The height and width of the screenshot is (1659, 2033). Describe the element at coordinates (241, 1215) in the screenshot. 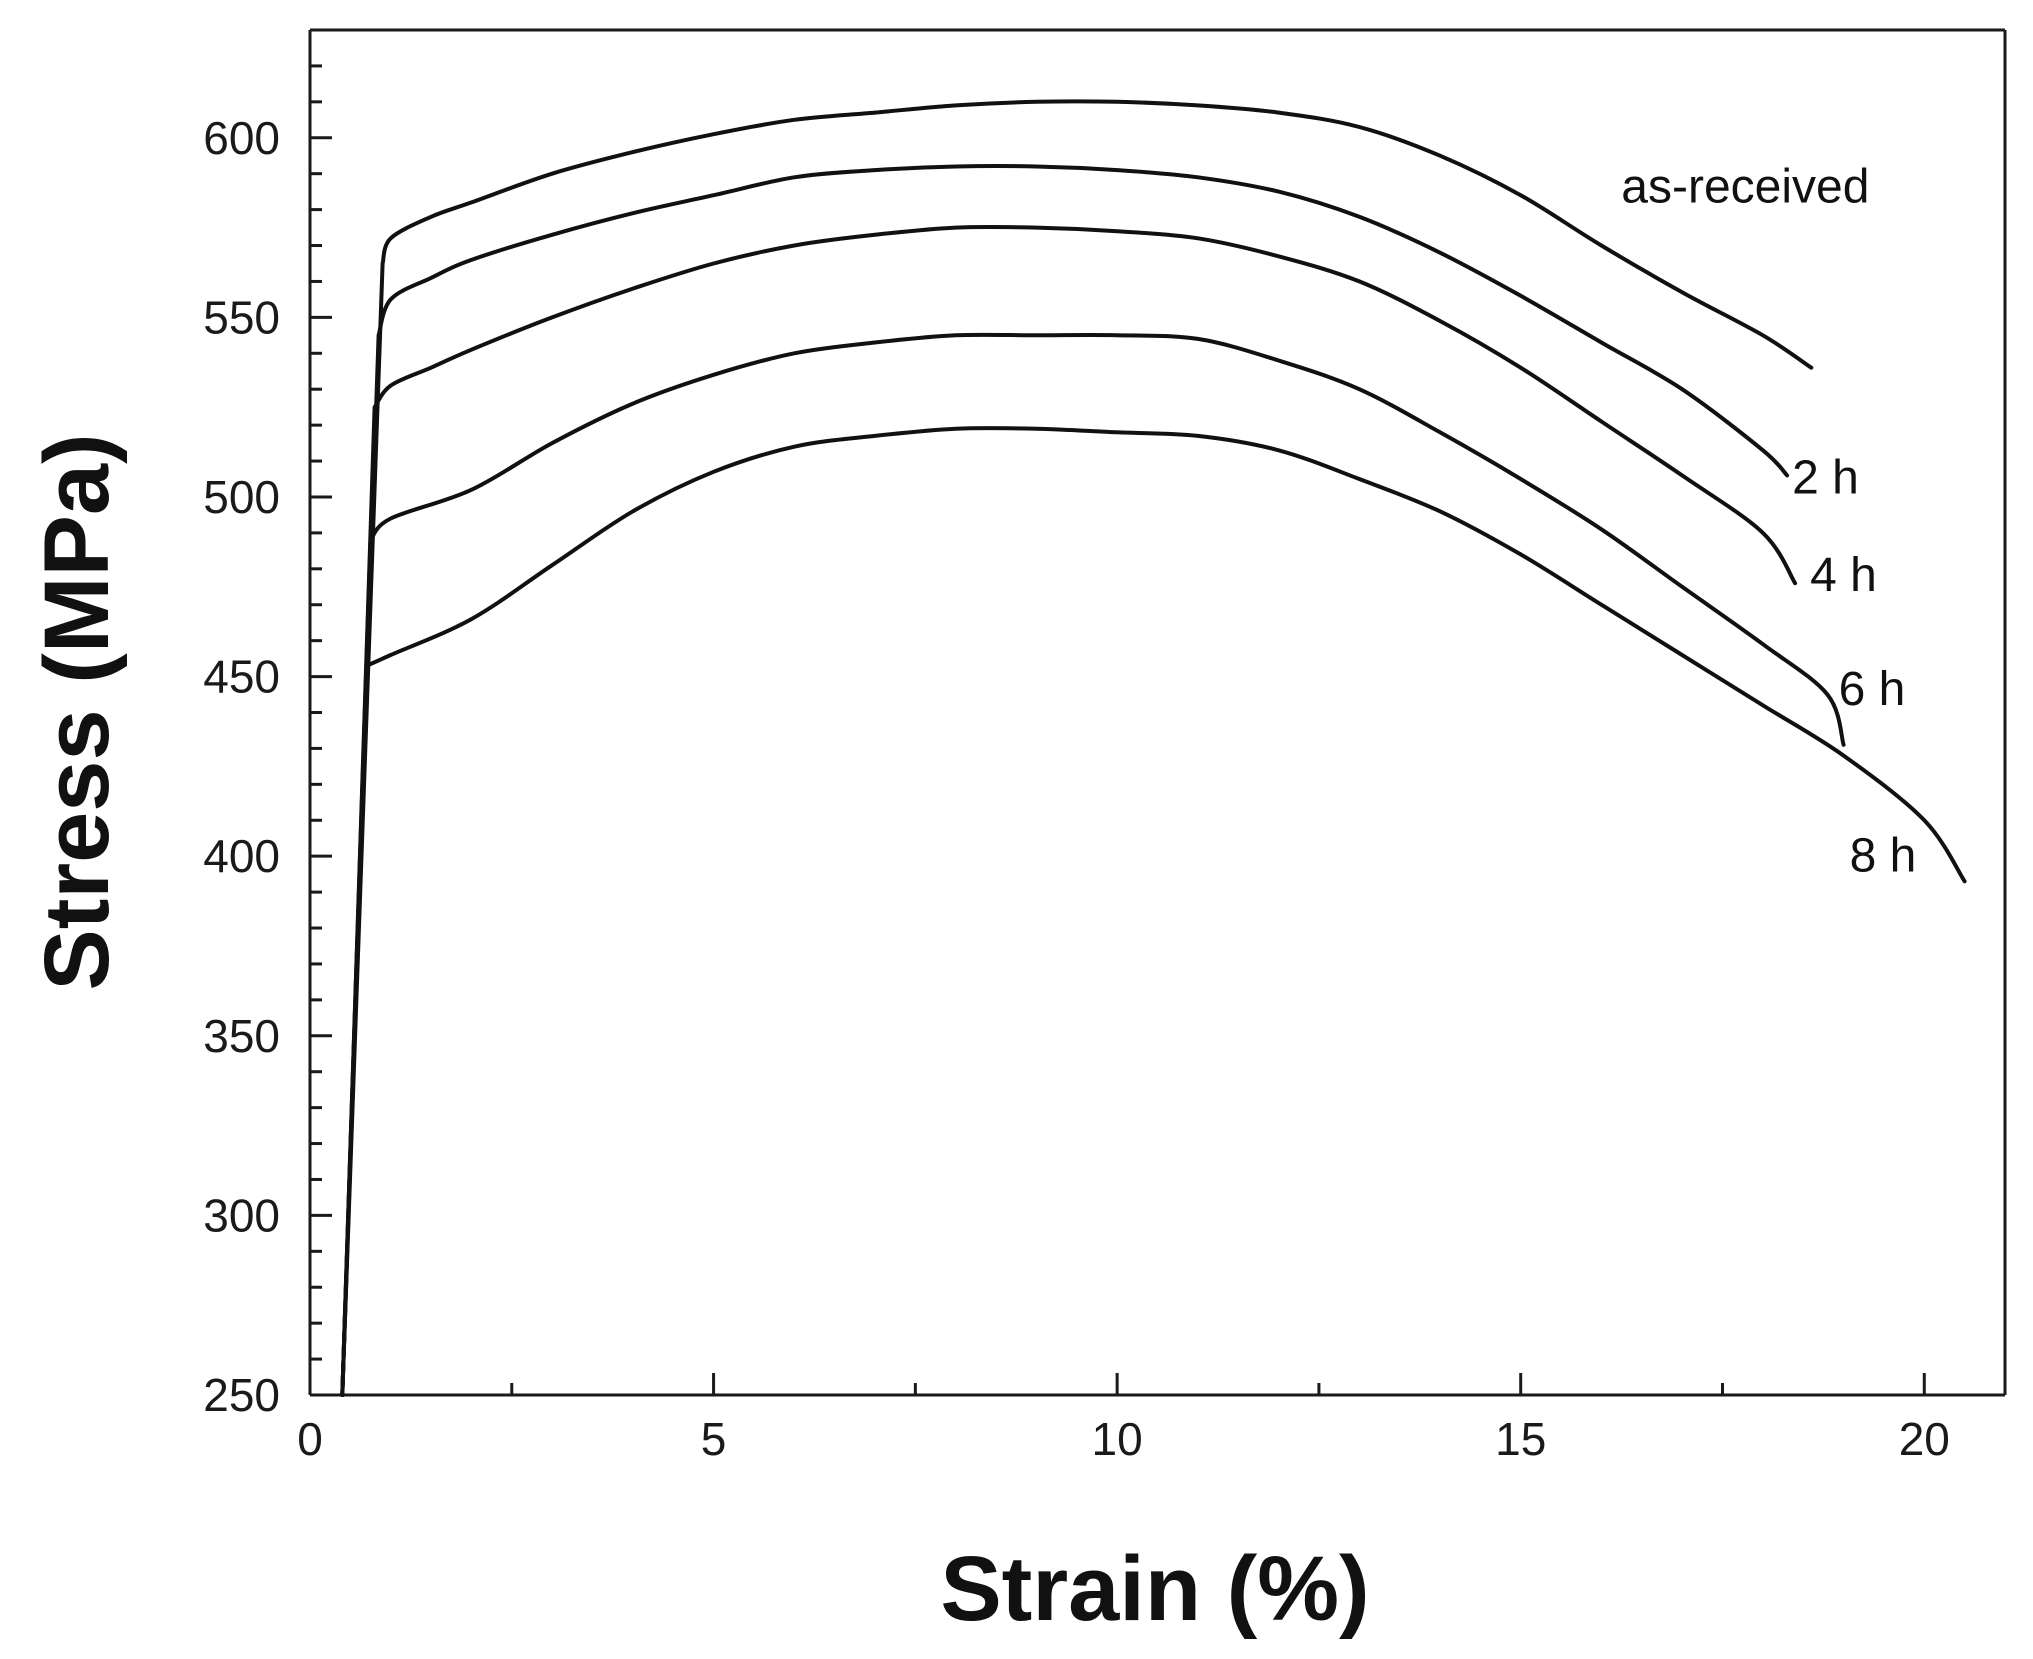

I see `y-tick-label: 300` at that location.